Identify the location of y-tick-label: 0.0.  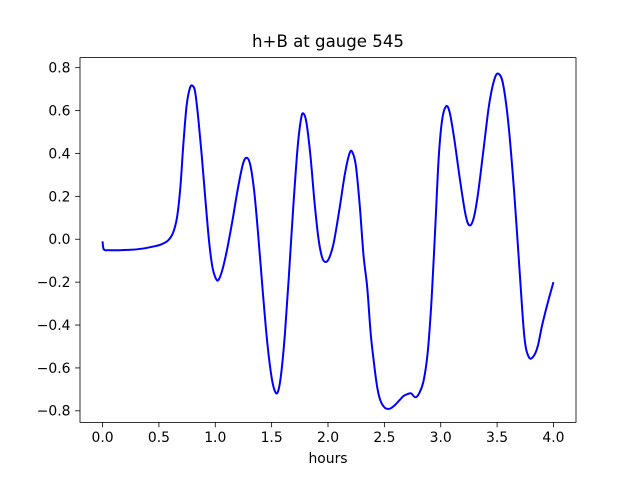
(59, 240).